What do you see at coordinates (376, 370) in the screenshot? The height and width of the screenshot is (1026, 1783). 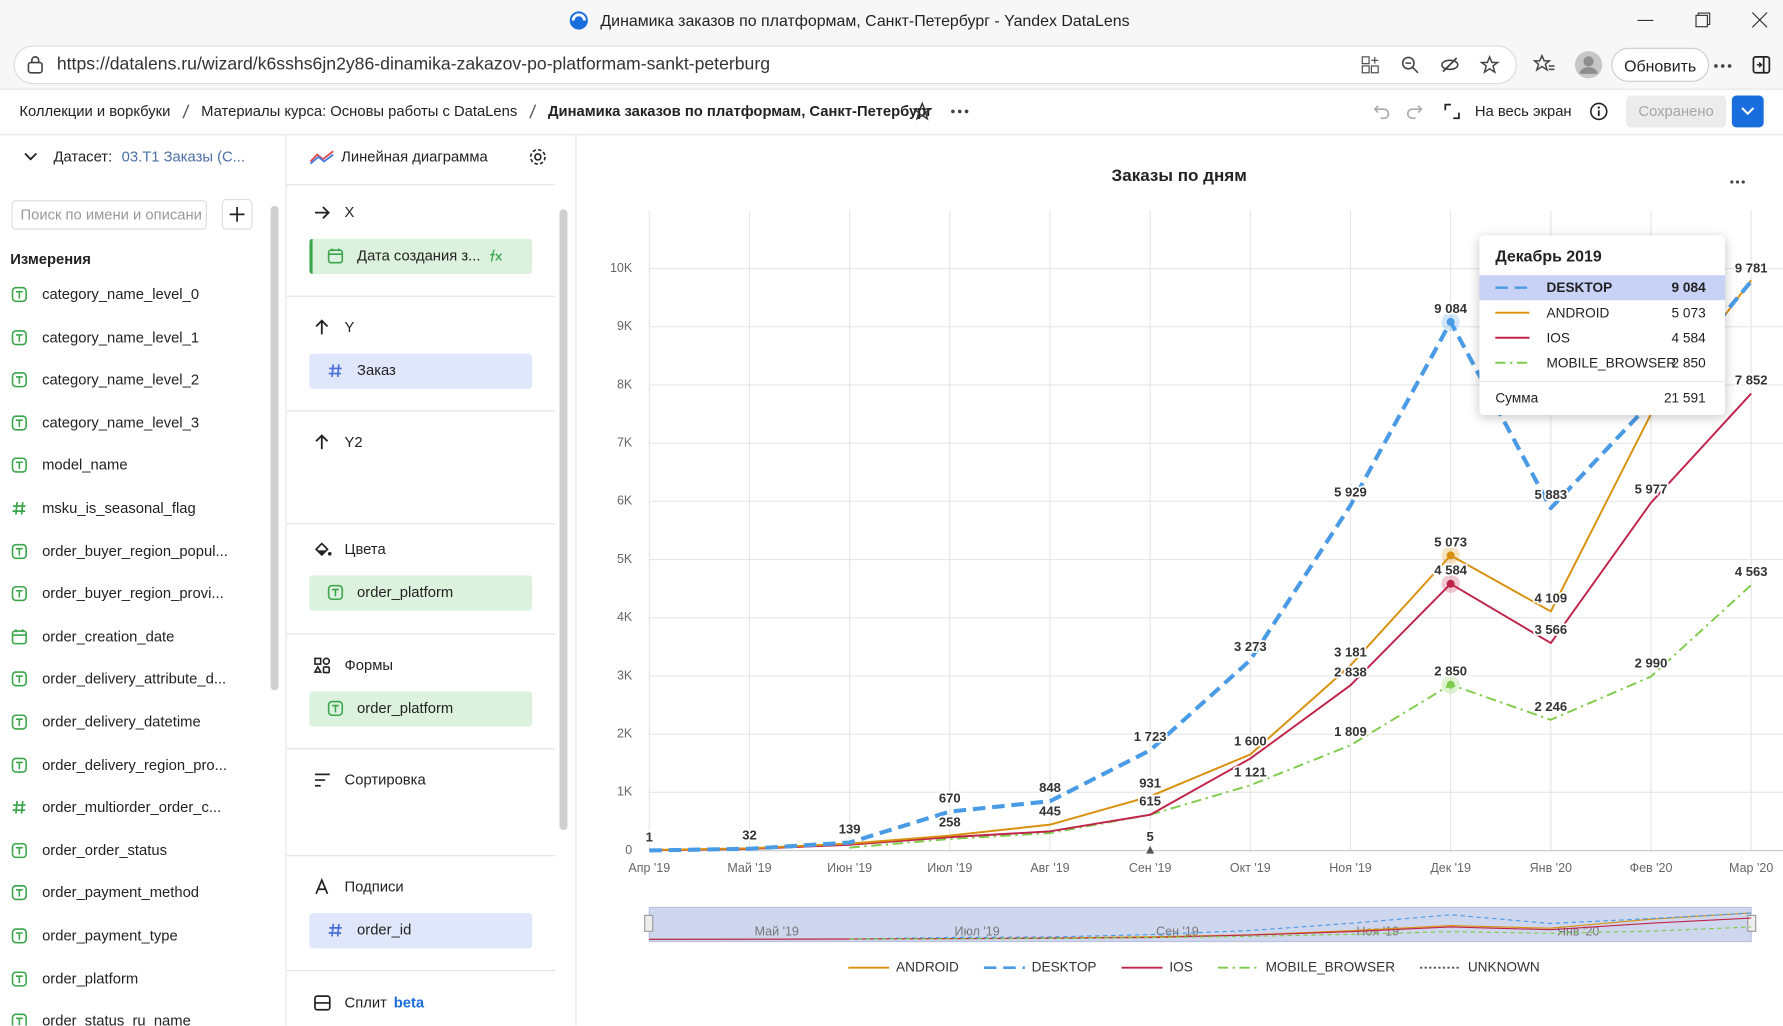 I see `item-name: Заказ` at bounding box center [376, 370].